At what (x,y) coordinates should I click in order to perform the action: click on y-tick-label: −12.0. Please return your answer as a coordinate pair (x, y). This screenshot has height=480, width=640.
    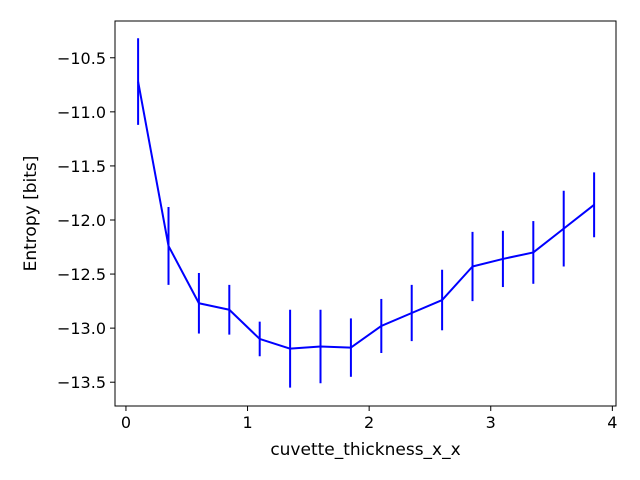
    Looking at the image, I should click on (81, 220).